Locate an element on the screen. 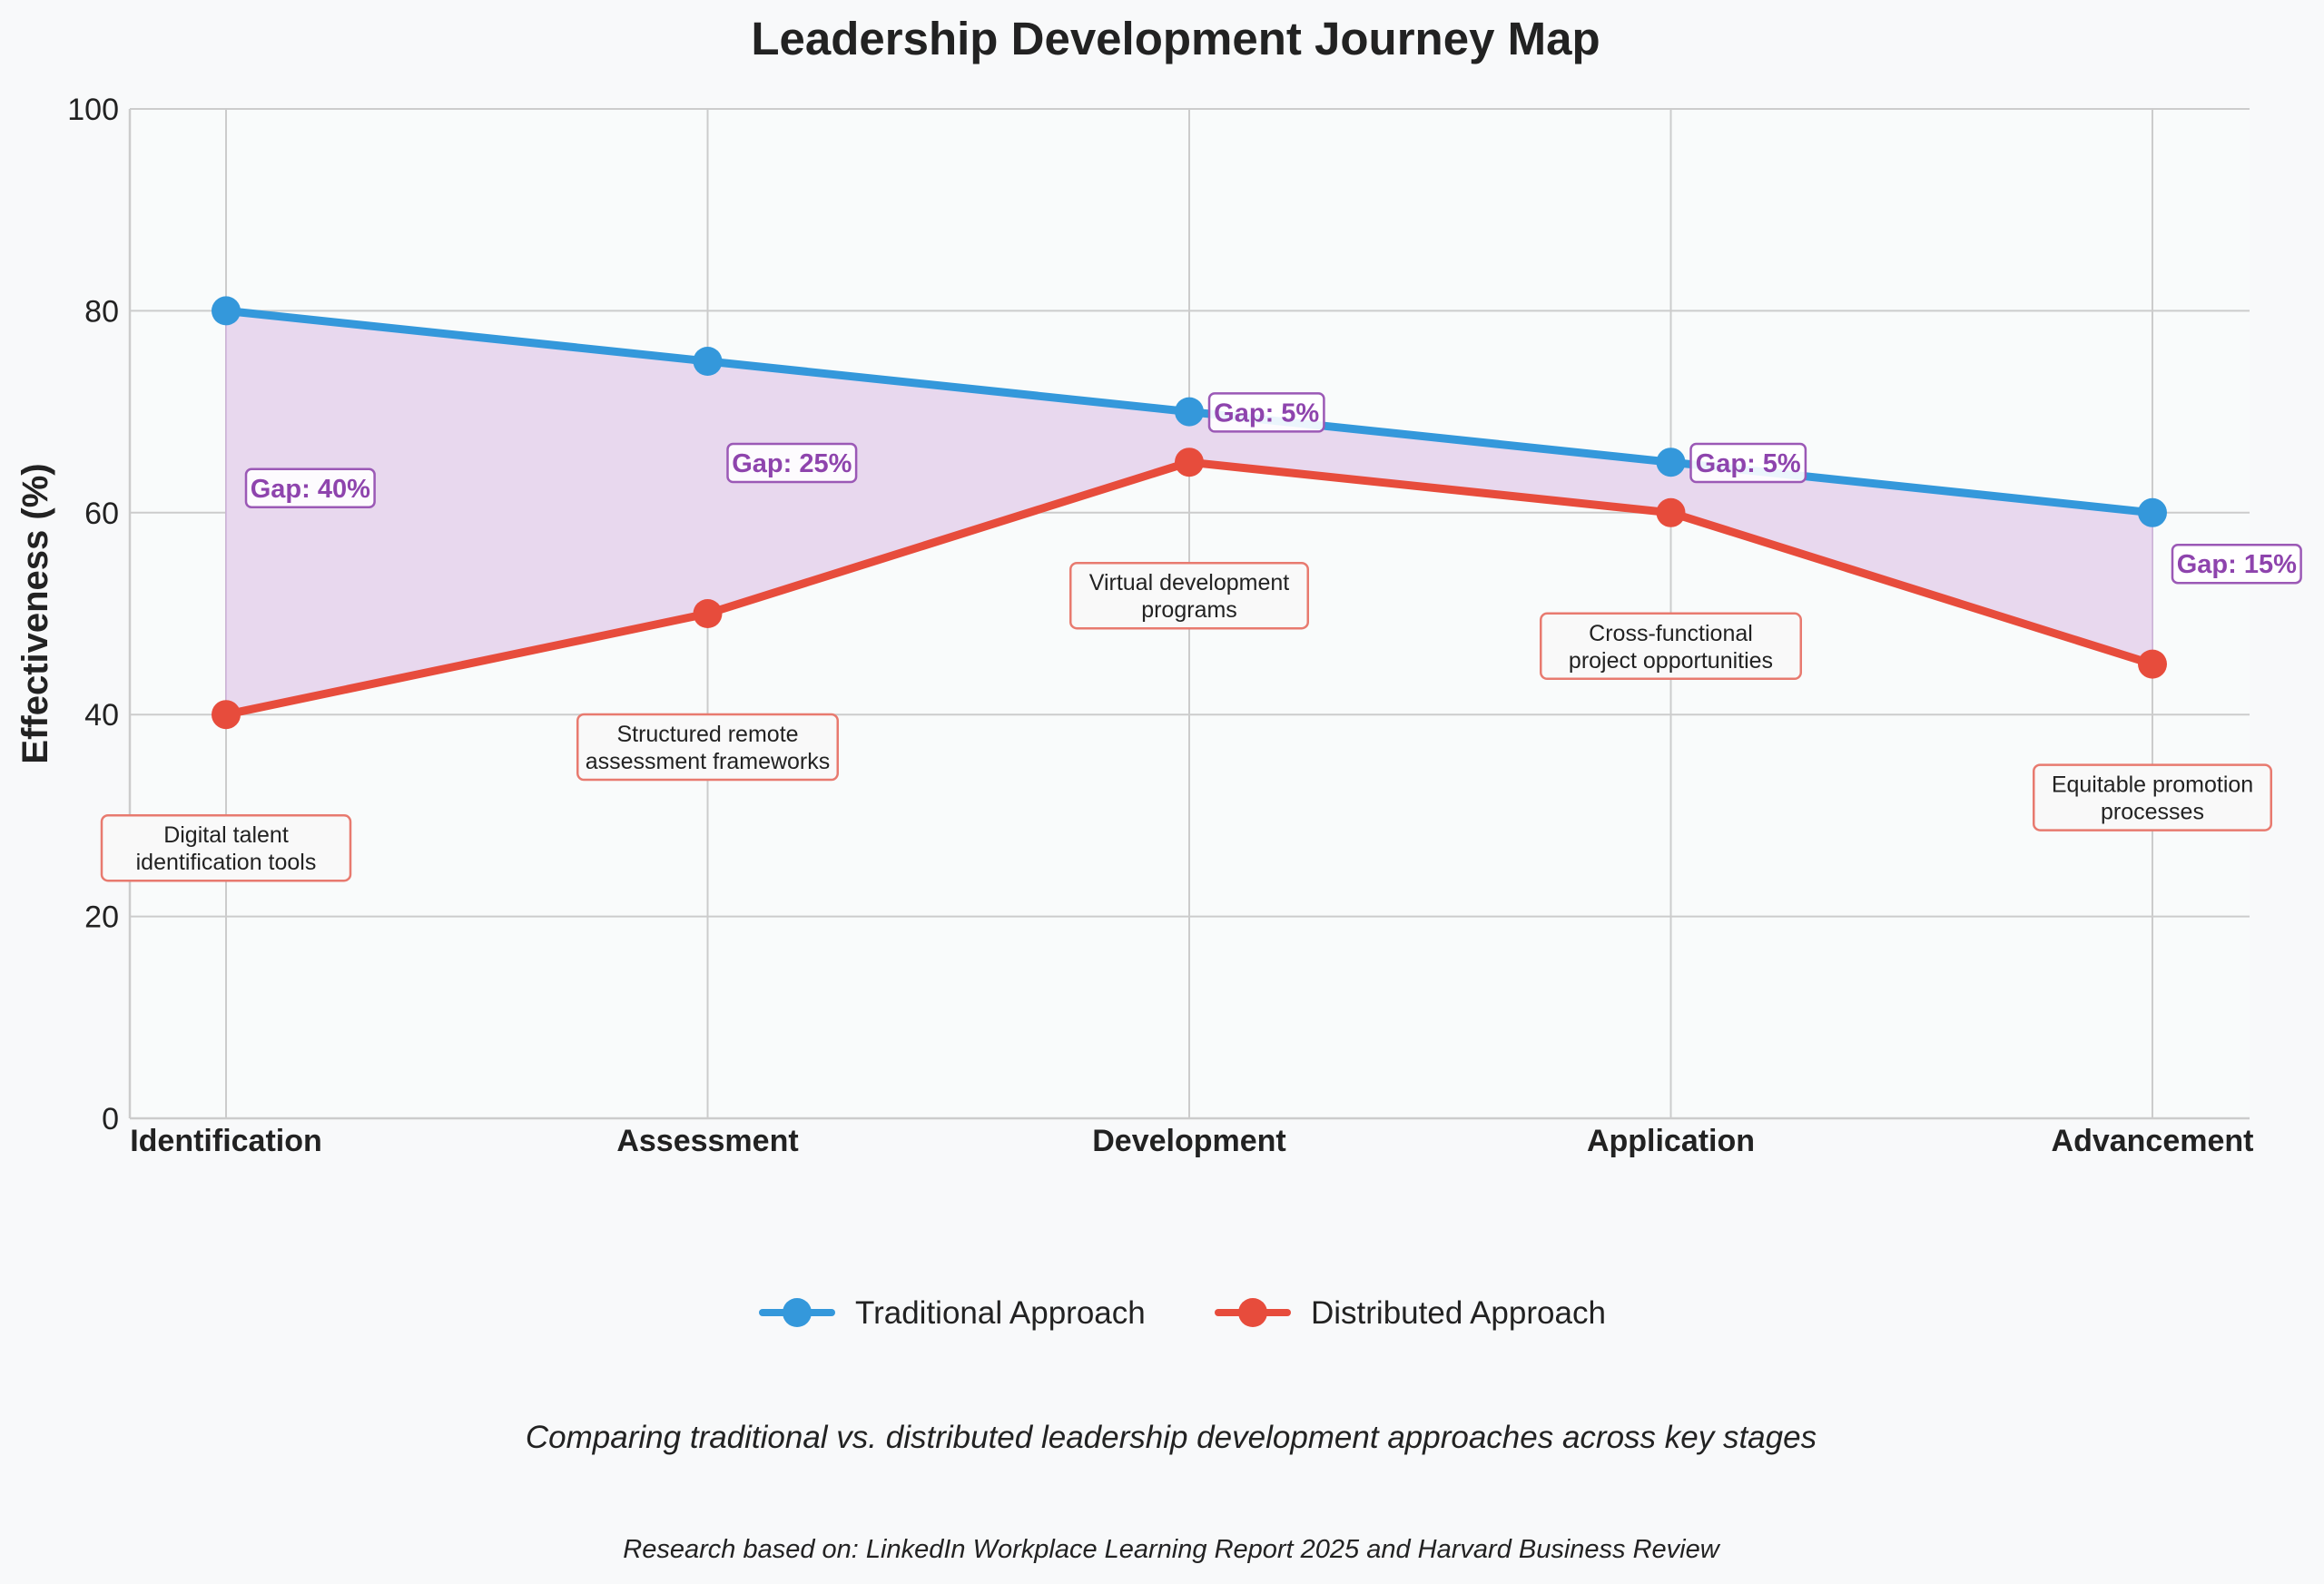 This screenshot has height=1584, width=2324. gap-label-text: Gap: 40% is located at coordinates (310, 489).